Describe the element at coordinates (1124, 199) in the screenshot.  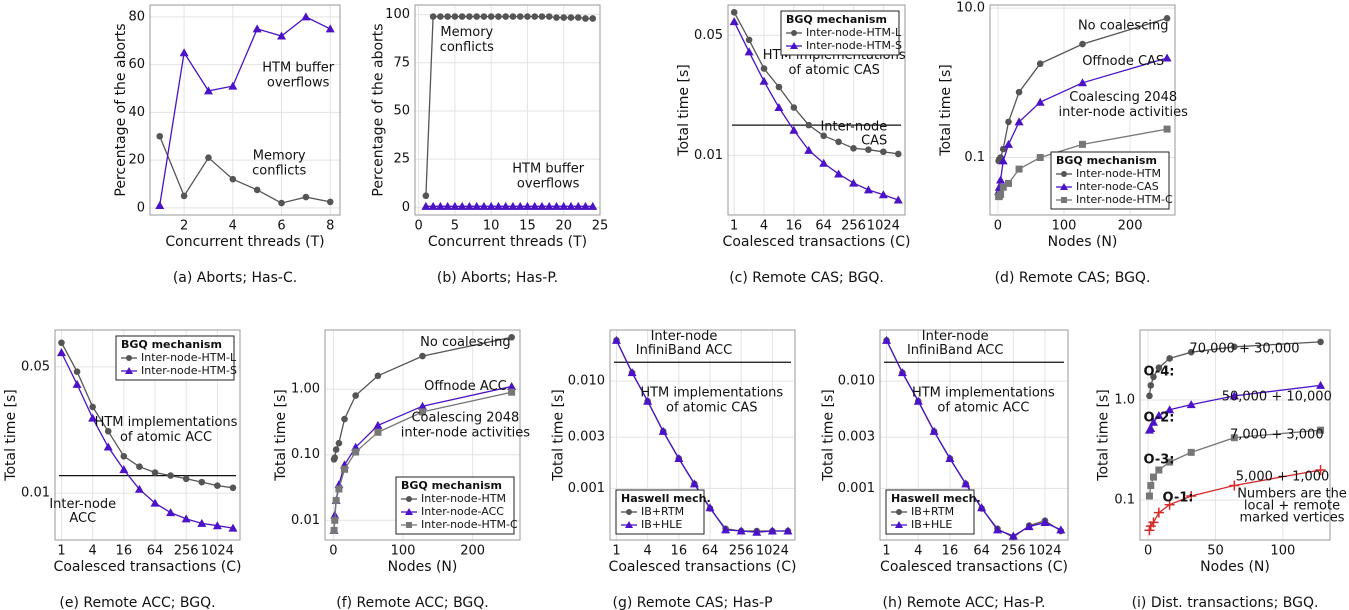
I see `legend-label: Inter-node-HTM-C` at that location.